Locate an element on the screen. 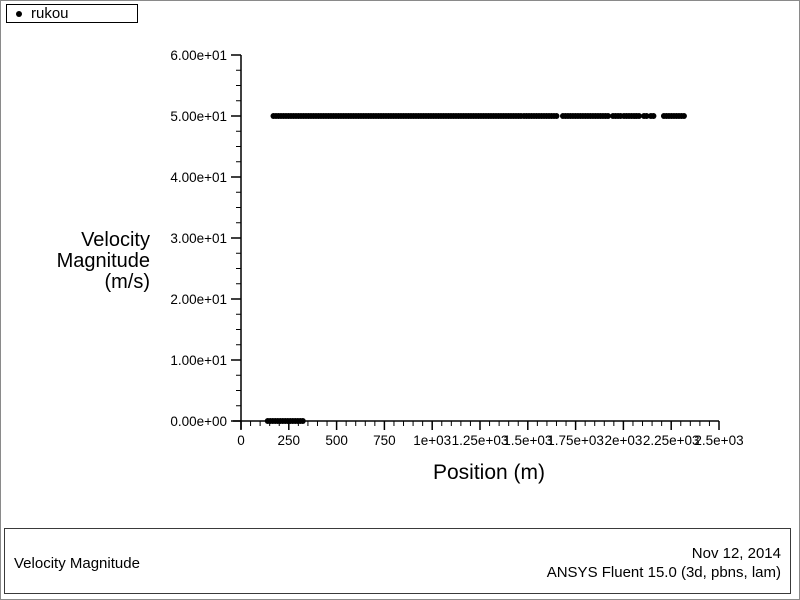  svg-text: 2.5e+03 is located at coordinates (718, 440).